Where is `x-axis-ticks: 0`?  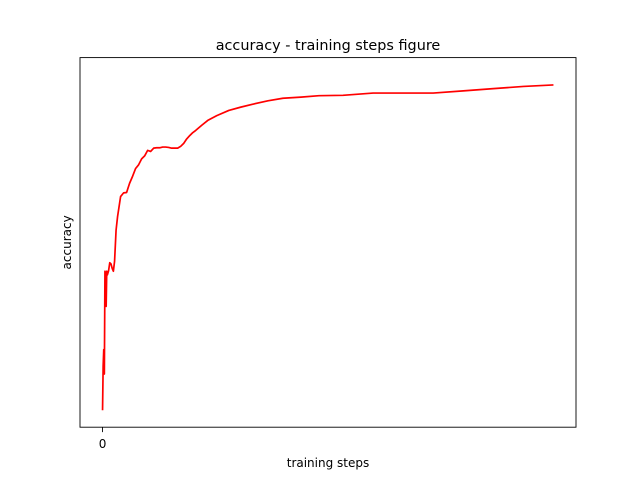 x-axis-ticks: 0 is located at coordinates (103, 439).